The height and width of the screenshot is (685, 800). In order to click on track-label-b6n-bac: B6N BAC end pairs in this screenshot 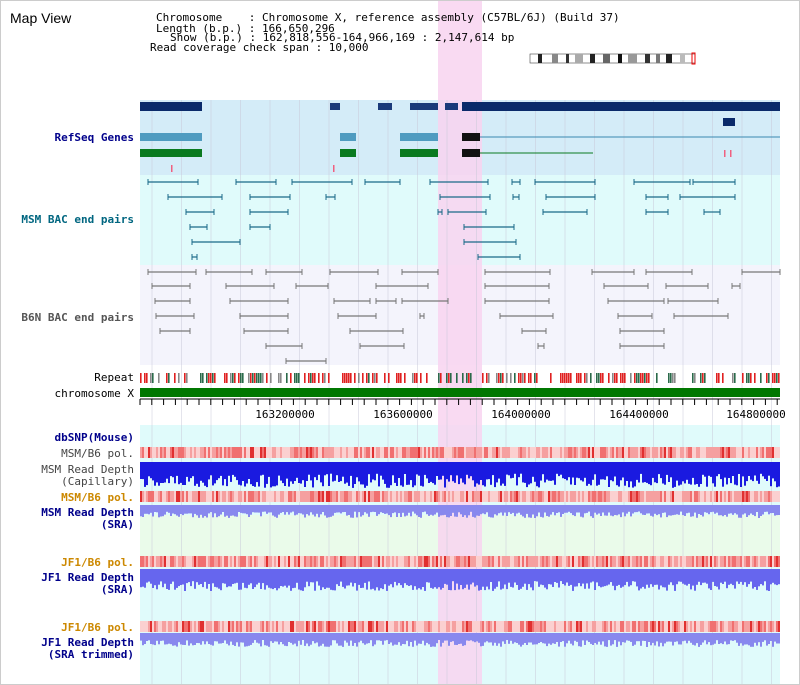, I will do `click(77, 317)`.